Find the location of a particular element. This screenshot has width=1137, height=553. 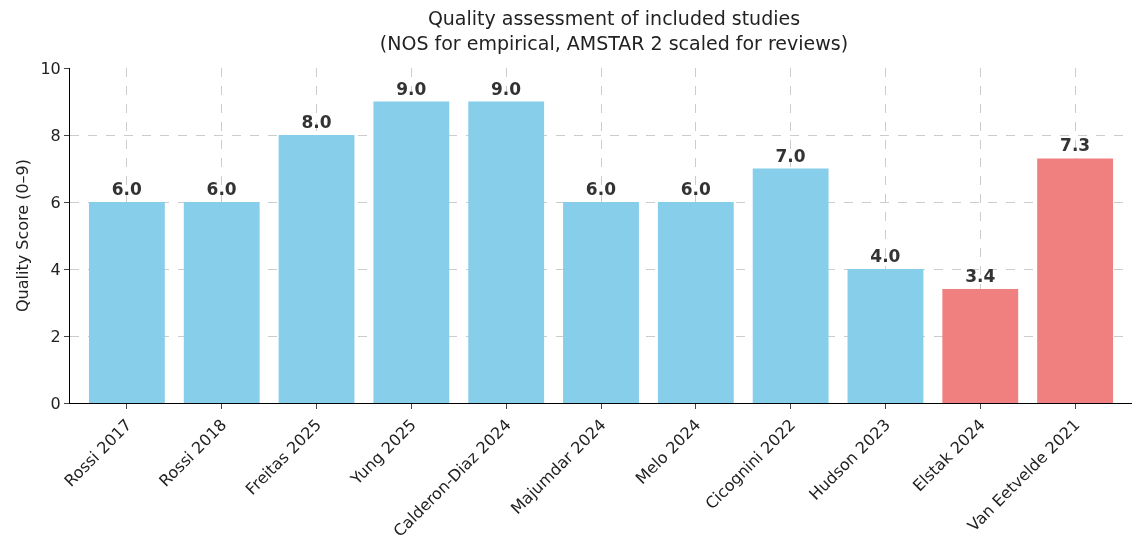

y-tick-label: 6 is located at coordinates (55, 202).